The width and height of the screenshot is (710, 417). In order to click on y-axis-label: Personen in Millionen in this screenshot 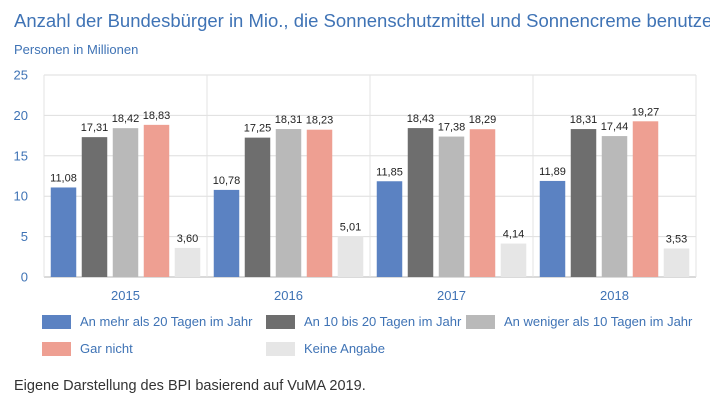, I will do `click(76, 49)`.